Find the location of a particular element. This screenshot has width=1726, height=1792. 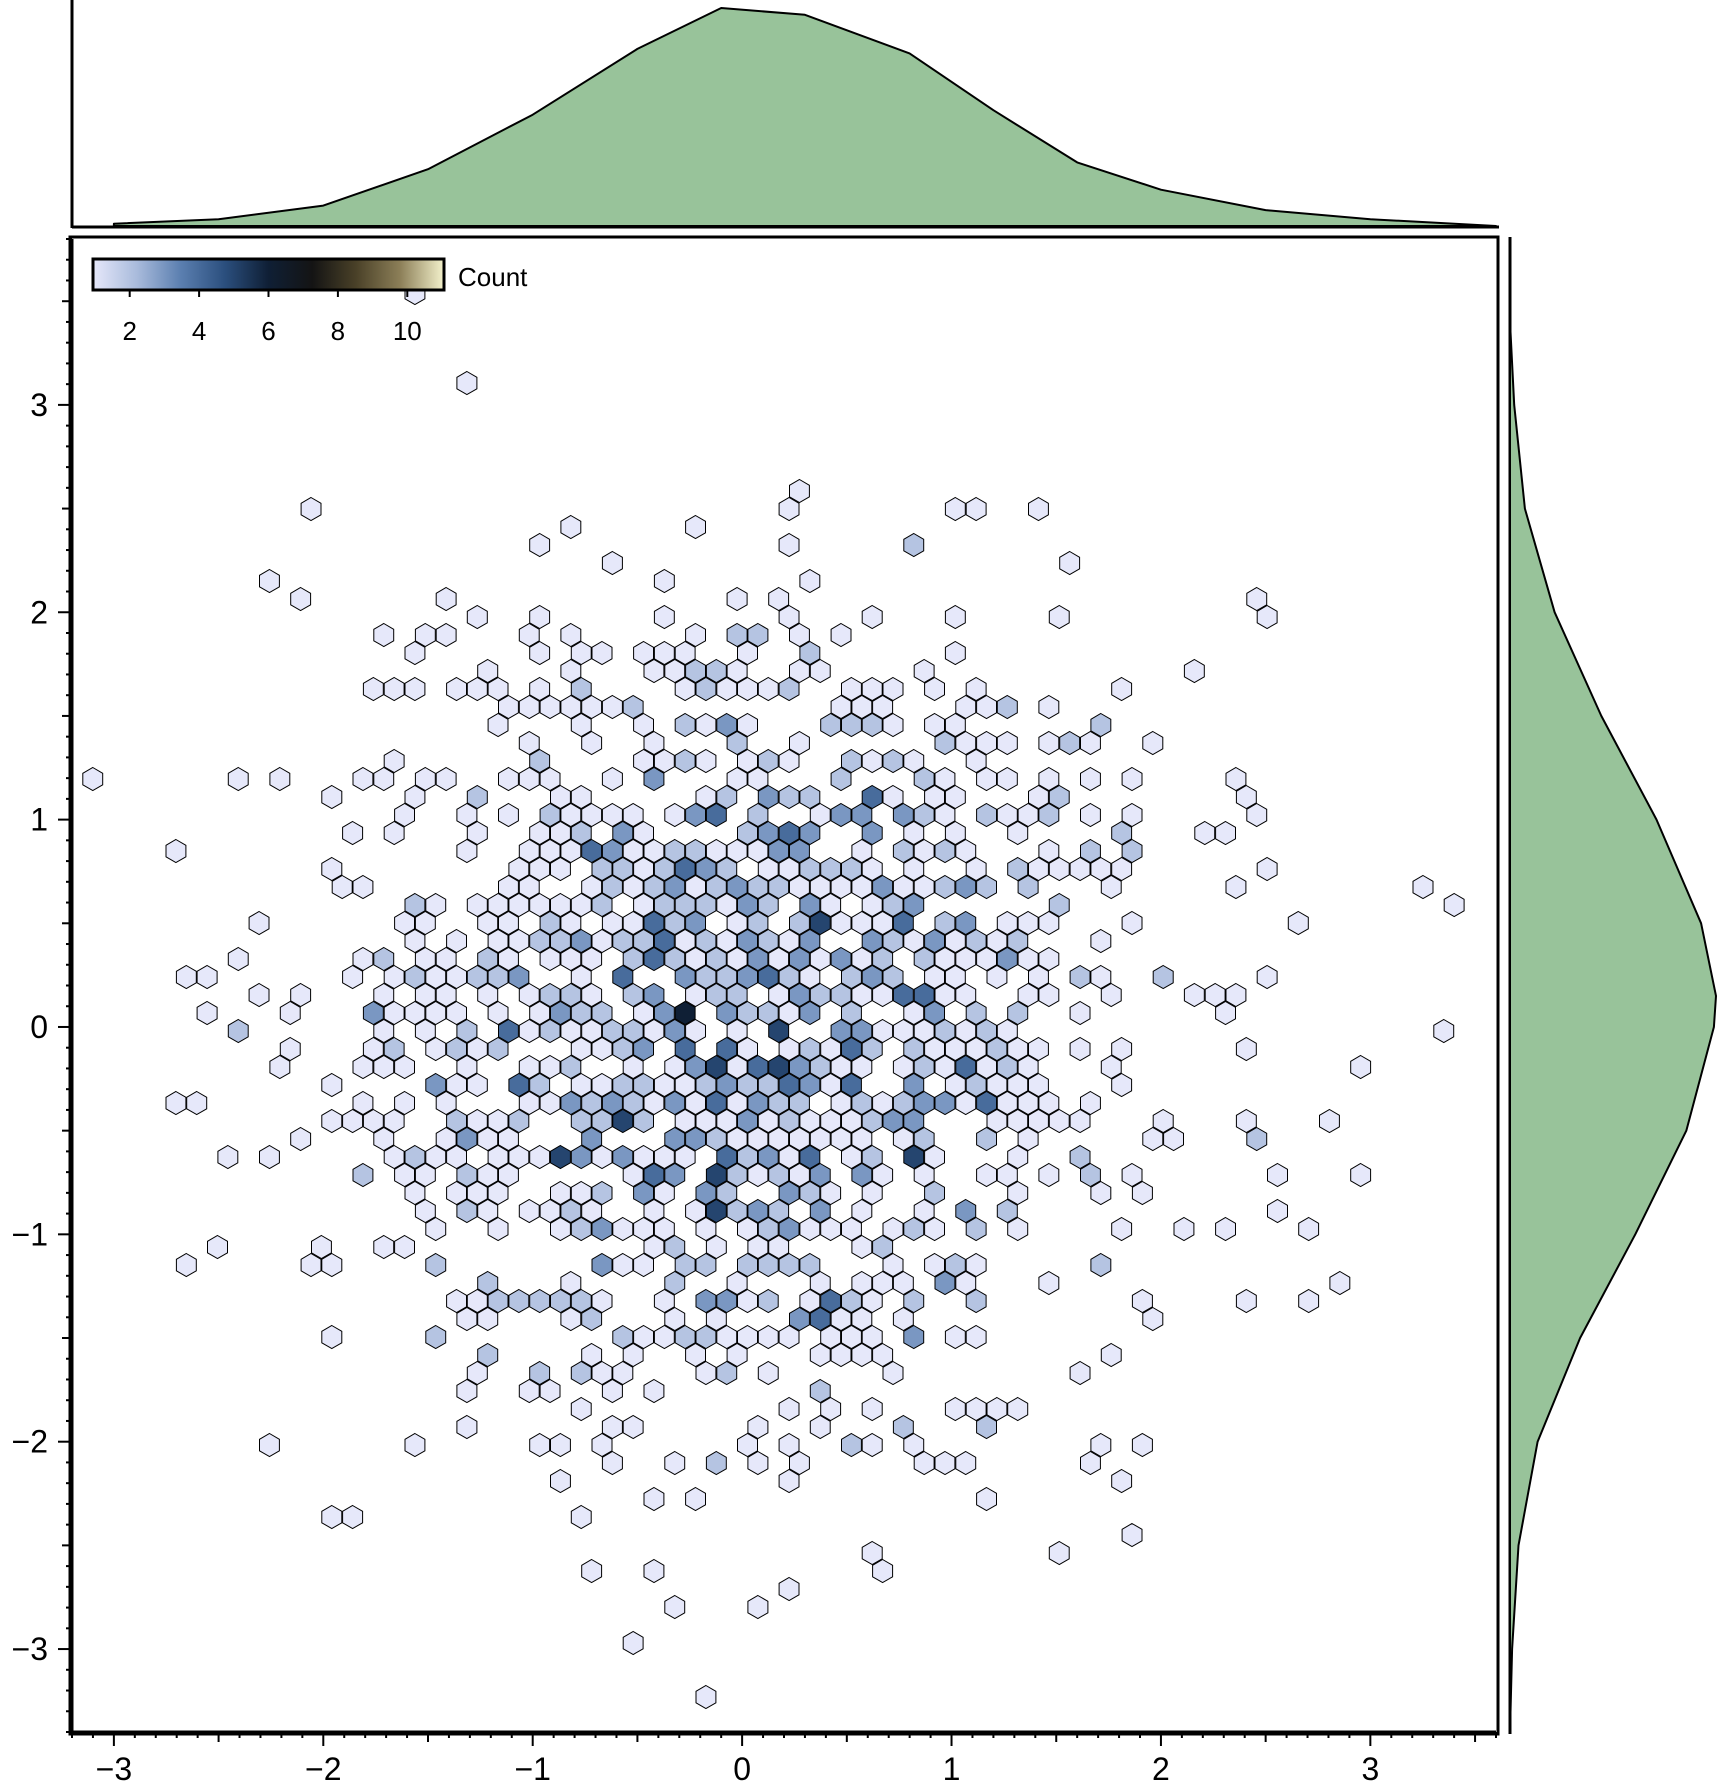

y-tick-label: −1 is located at coordinates (30, 1234).